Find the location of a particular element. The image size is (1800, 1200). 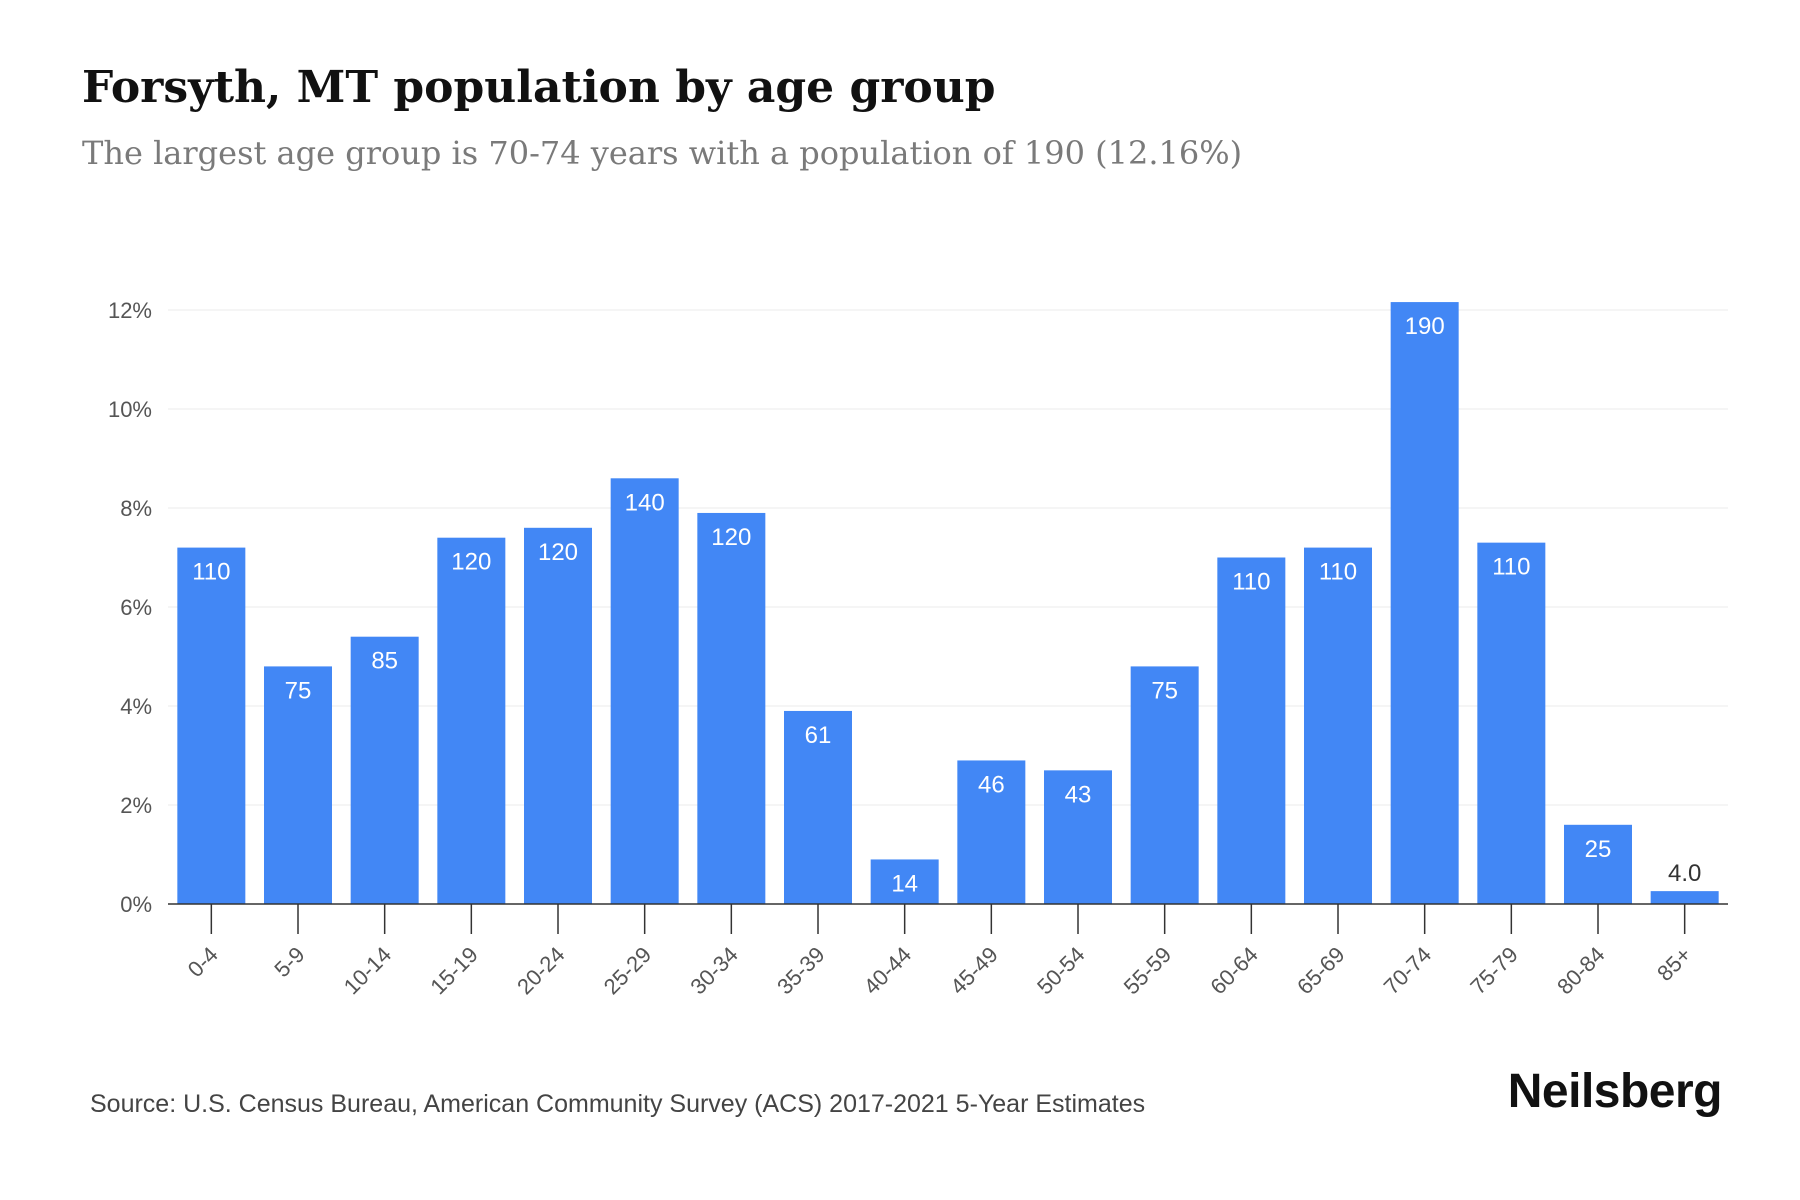

x-tick-label: 65-69 is located at coordinates (1320, 970).